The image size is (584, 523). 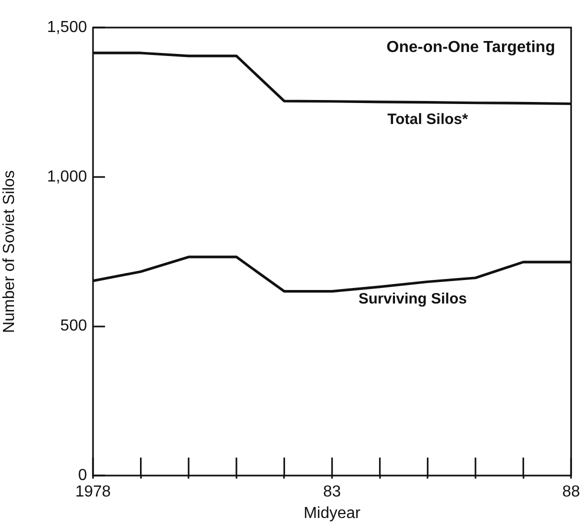 I want to click on series-label: Surviving Silos, so click(x=412, y=299).